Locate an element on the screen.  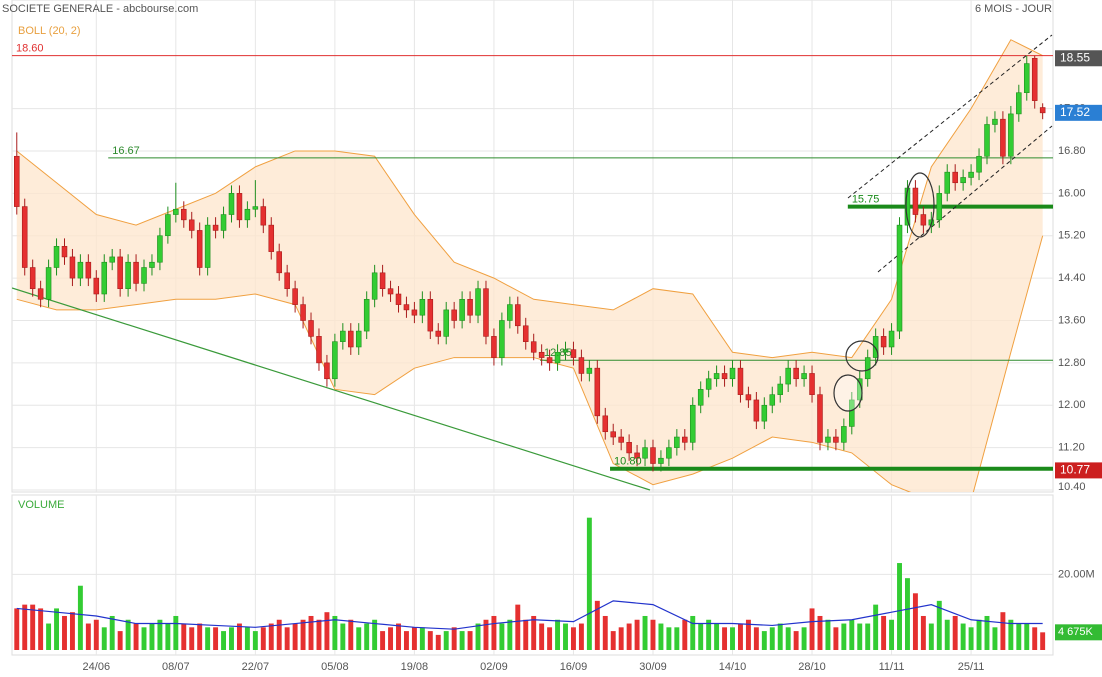
volume-marker-label: 4 675K is located at coordinates (1076, 632).